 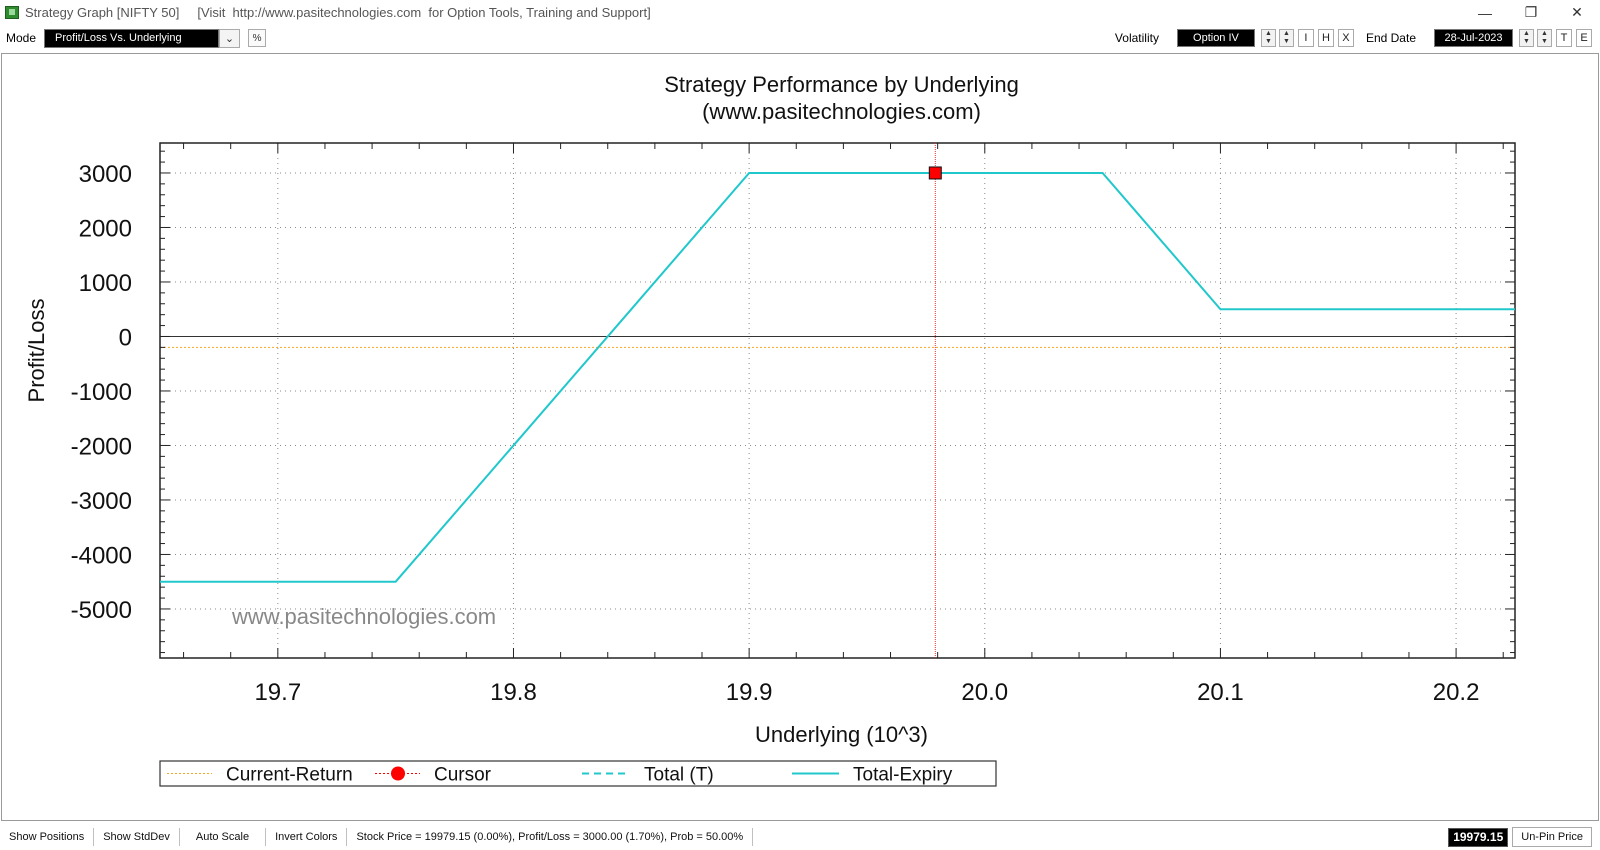 I want to click on mode-select: Profit/Loss Vs. Underlying ⌄, so click(x=142, y=38).